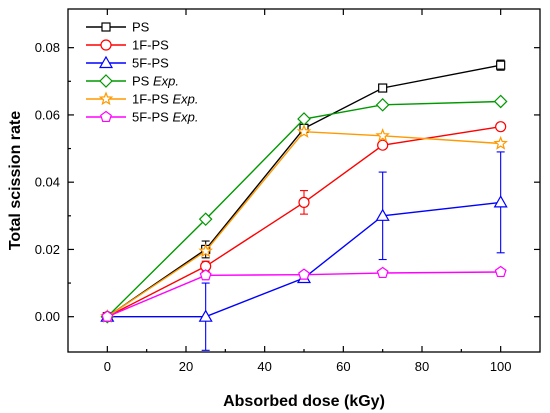  I want to click on legend-label: PS Exp., so click(155, 81).